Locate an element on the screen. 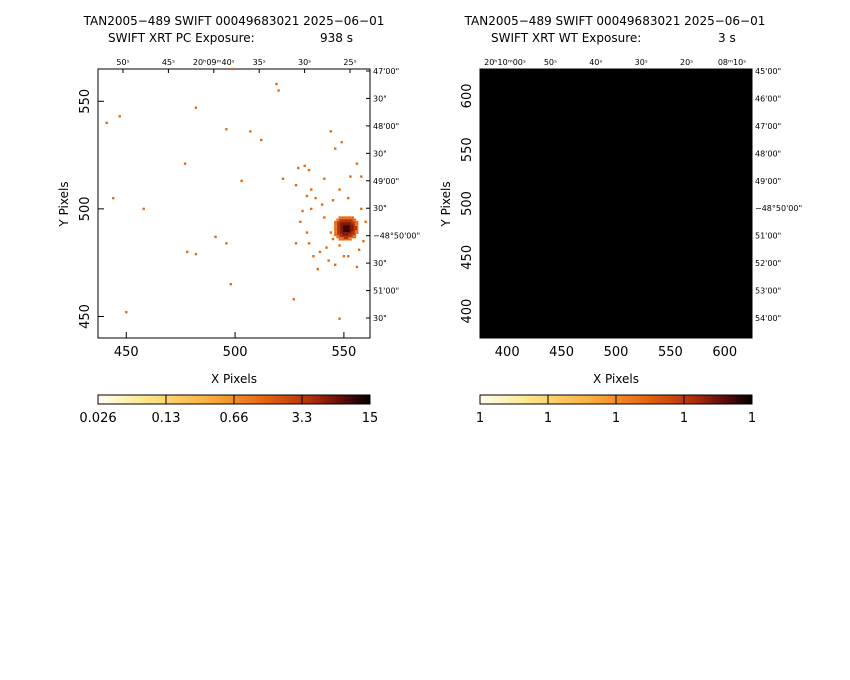 The width and height of the screenshot is (850, 680). wt-y-axis-label: Y Pixels is located at coordinates (446, 204).